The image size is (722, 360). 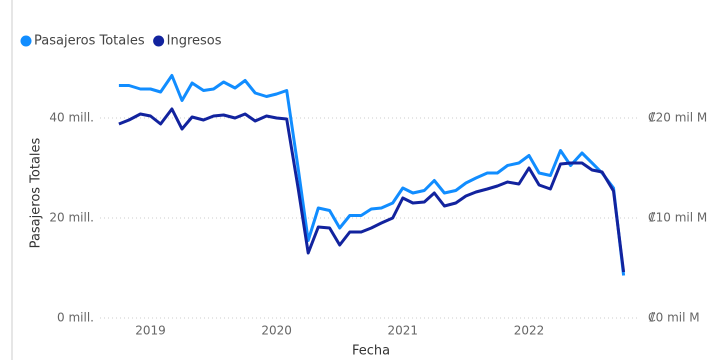 What do you see at coordinates (194, 41) in the screenshot?
I see `legend-label: Ingresos` at bounding box center [194, 41].